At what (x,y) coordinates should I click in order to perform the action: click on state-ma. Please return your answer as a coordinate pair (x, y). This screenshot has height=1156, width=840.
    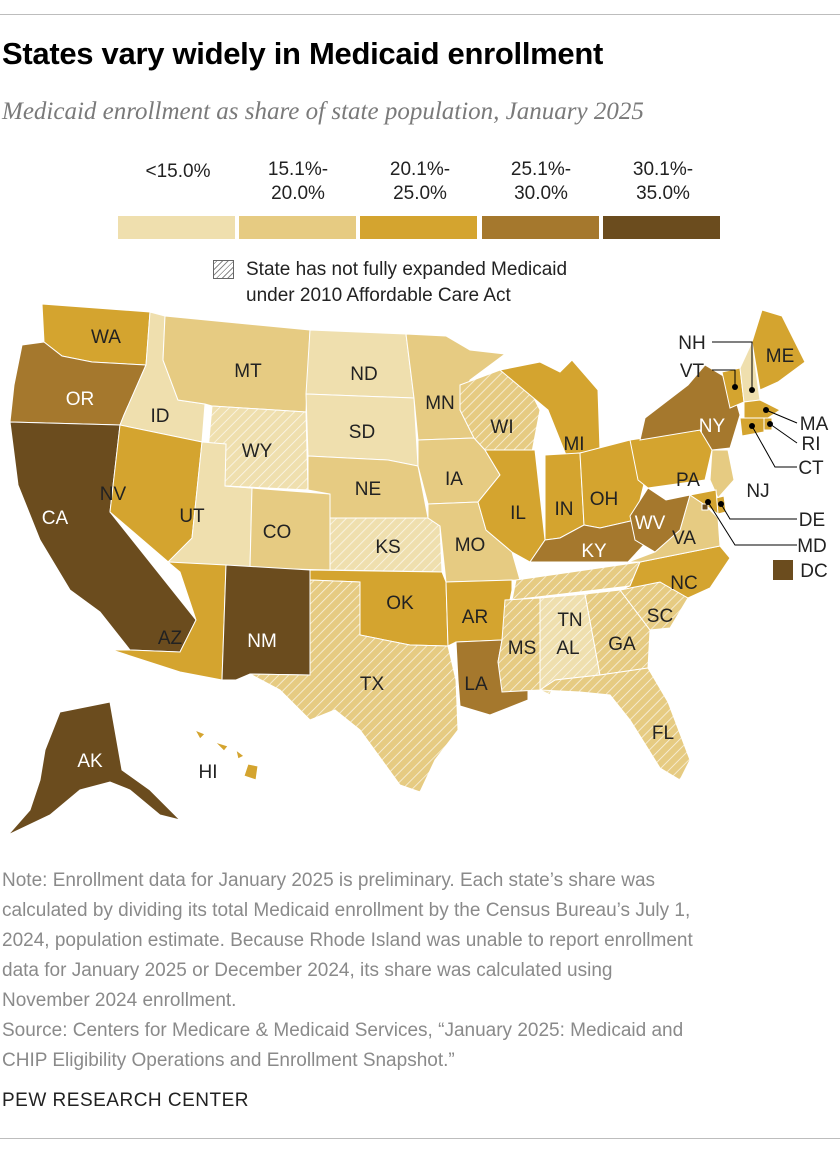
    Looking at the image, I should click on (762, 409).